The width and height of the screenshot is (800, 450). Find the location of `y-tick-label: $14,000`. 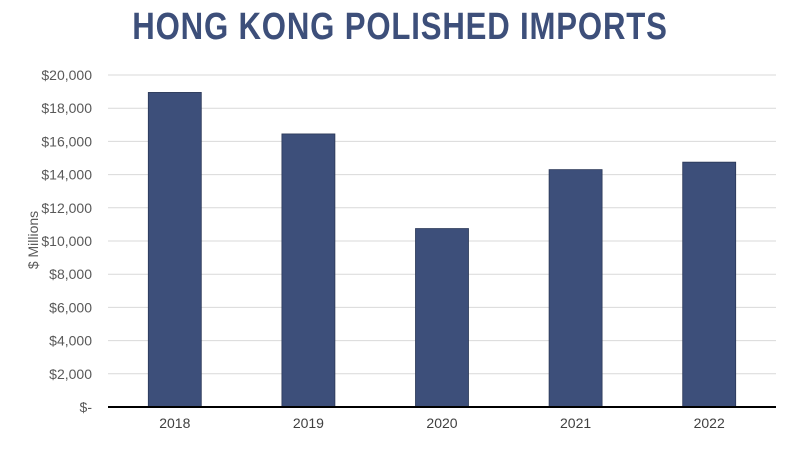

y-tick-label: $14,000 is located at coordinates (66, 175).